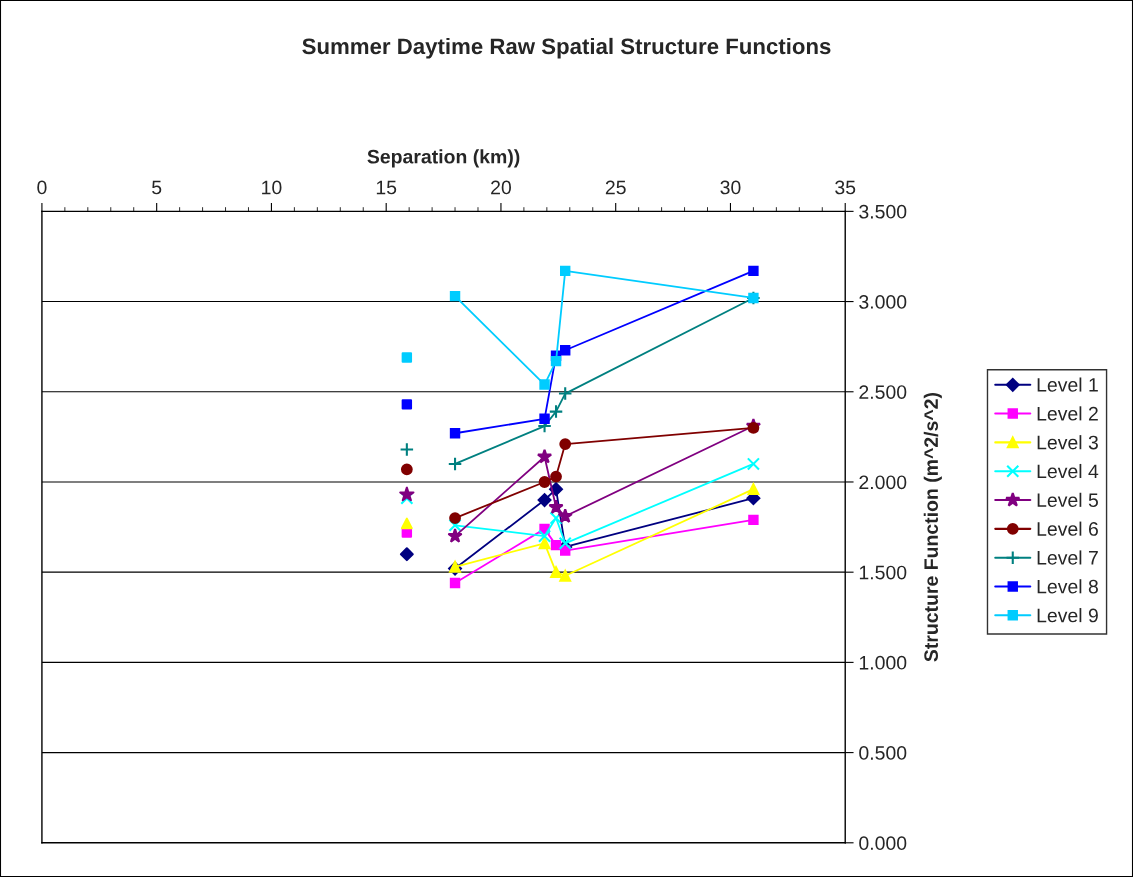  Describe the element at coordinates (1067, 586) in the screenshot. I see `legend-label: Level 8` at that location.